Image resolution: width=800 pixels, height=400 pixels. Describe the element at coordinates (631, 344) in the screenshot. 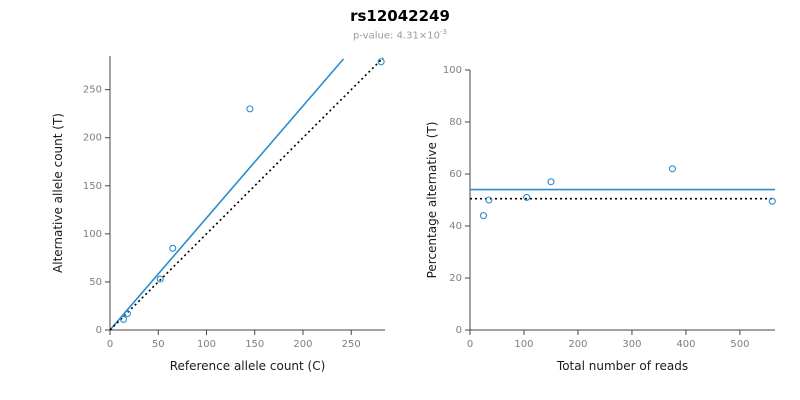

I see `x-tick-label: 300` at that location.